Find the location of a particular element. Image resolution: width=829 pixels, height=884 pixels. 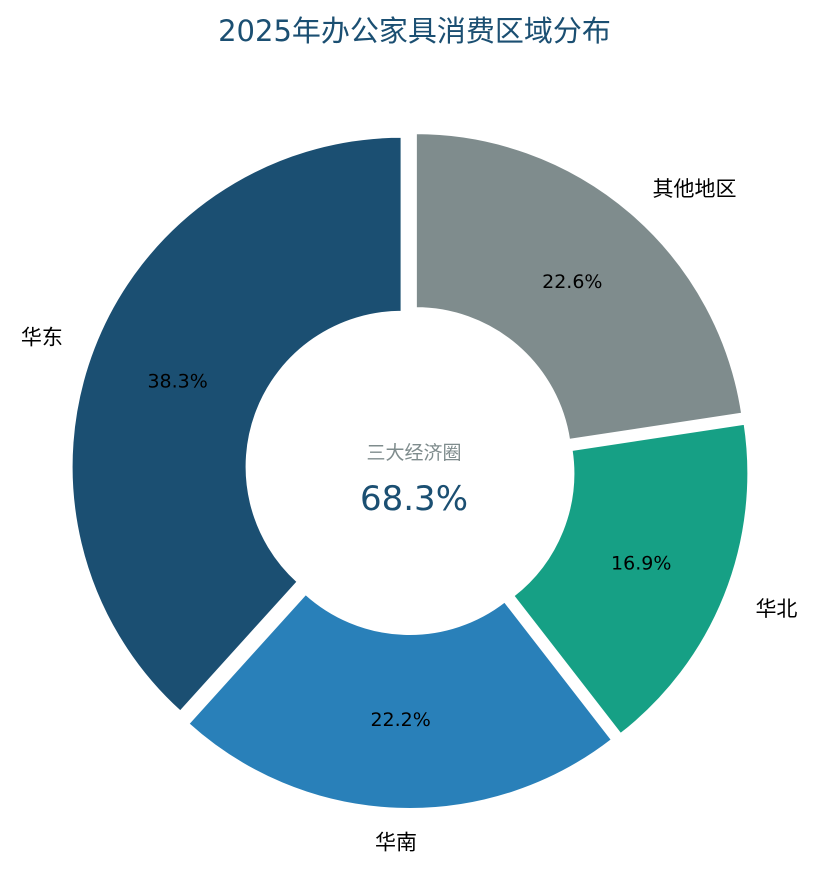

center-label: 三大经济圈 is located at coordinates (413, 453).